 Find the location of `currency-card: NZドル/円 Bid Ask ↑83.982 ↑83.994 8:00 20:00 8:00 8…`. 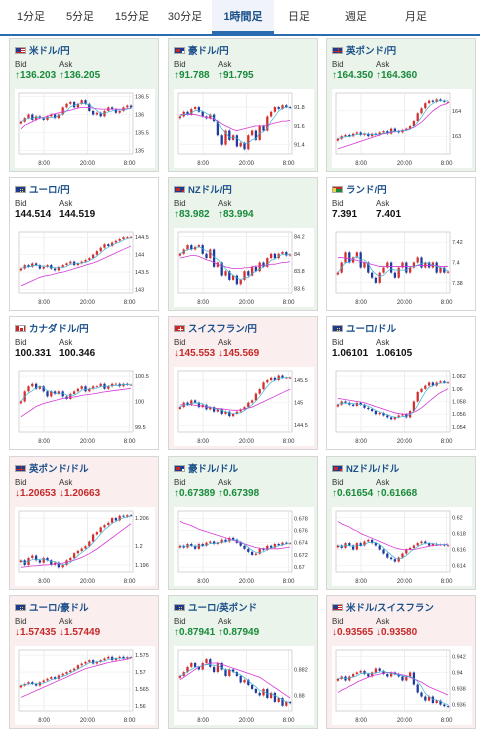

currency-card: NZドル/円 Bid Ask ↑83.982 ↑83.994 8:00 20:00 8:00 8… is located at coordinates (243, 244).